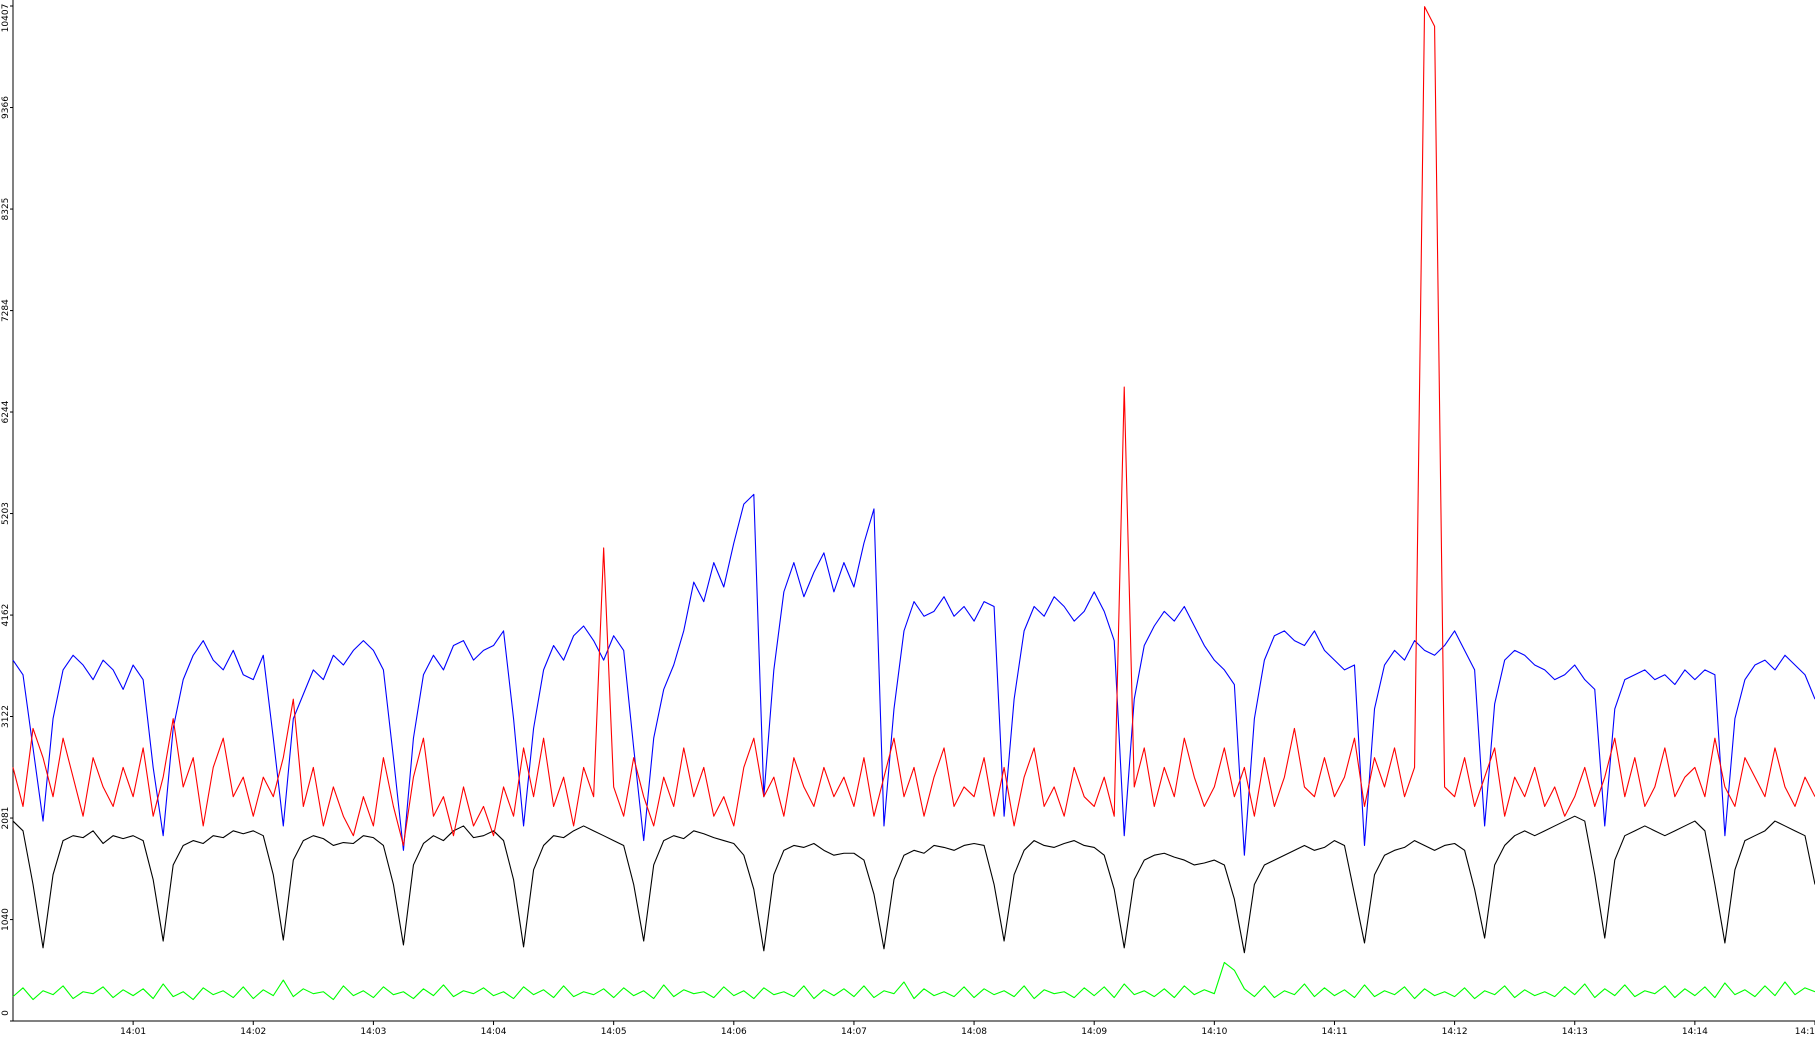 The width and height of the screenshot is (1815, 1039). I want to click on x-tick-label: 14:13, so click(1575, 1032).